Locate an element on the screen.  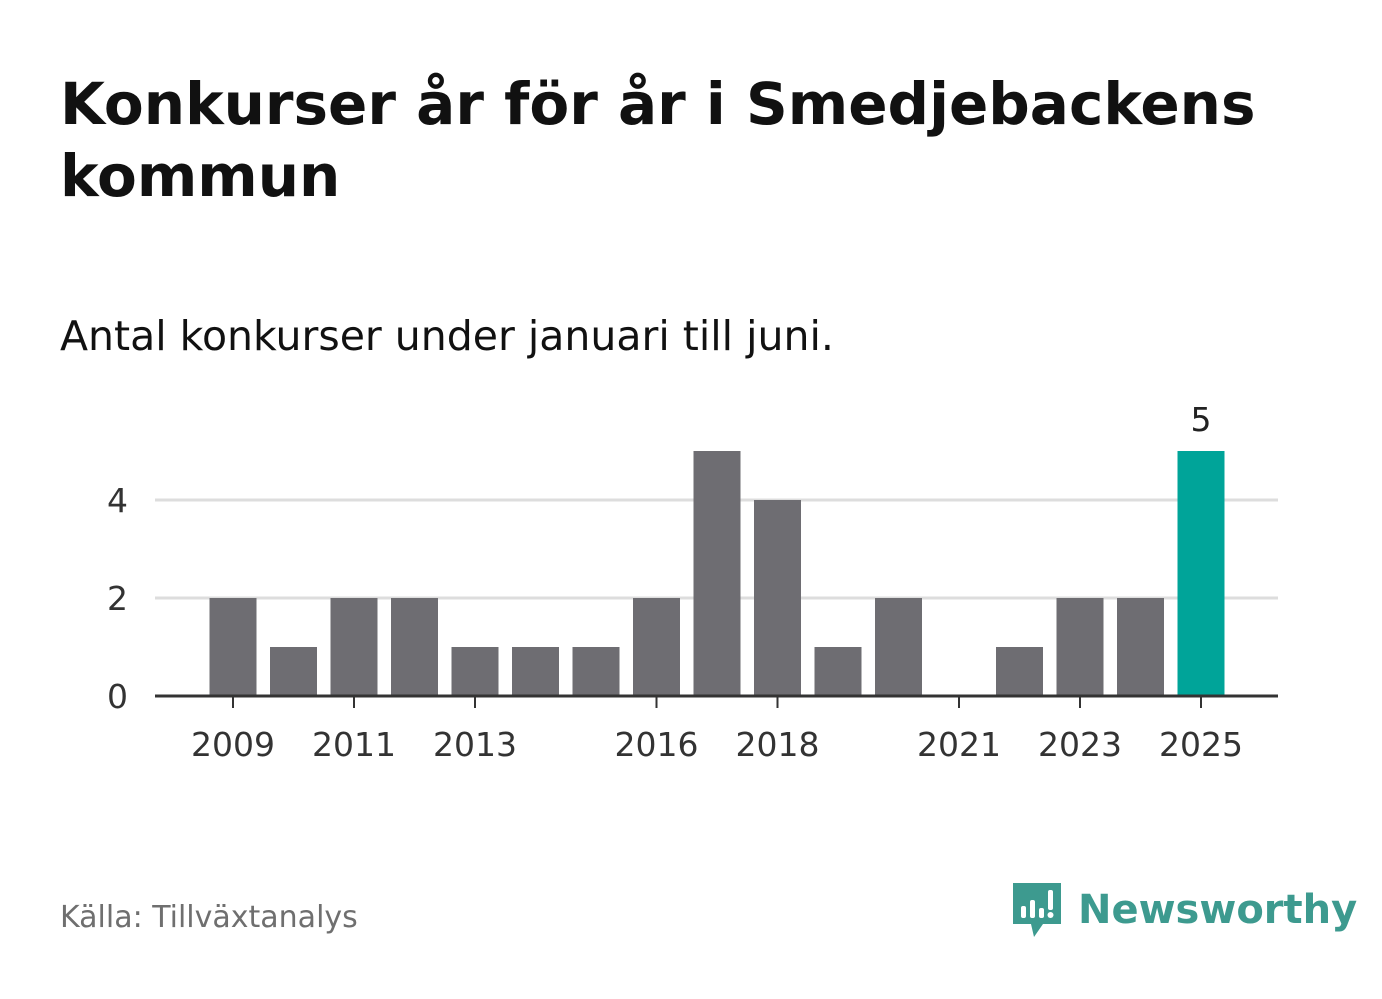
brand-logo: Newsworthy is located at coordinates (1183, 910).